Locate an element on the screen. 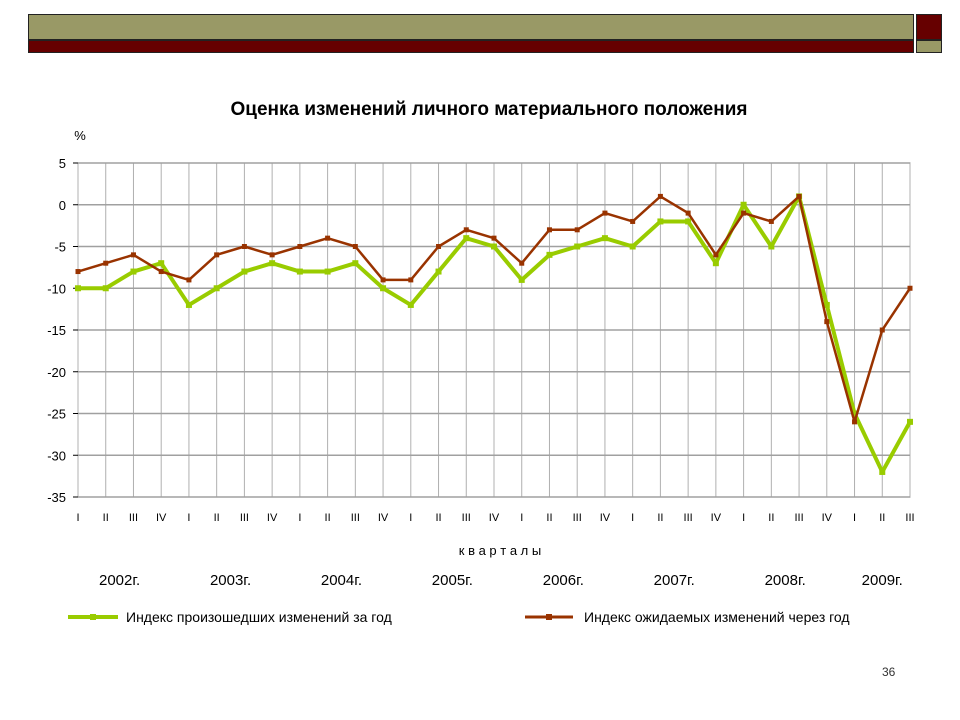  x-axis-label: к в а р т а л ы is located at coordinates (500, 550).